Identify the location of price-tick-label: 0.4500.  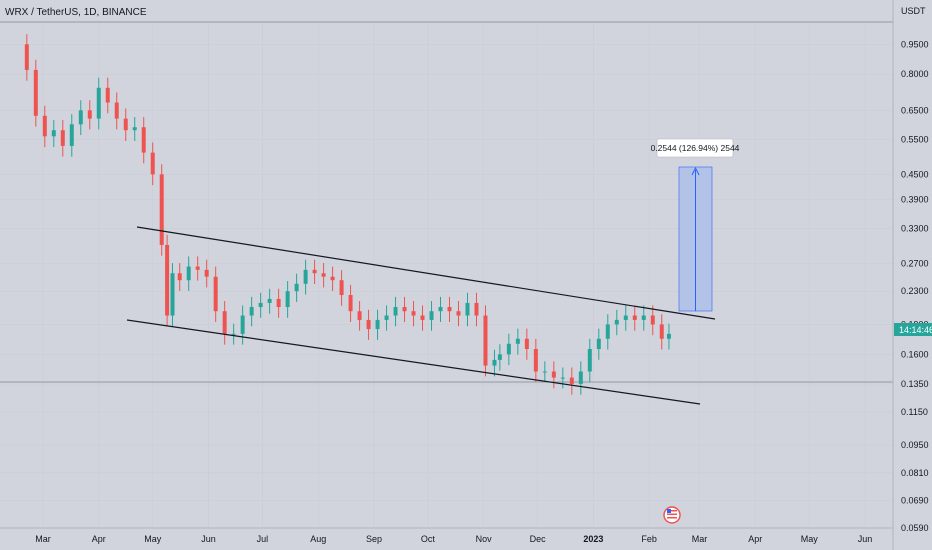
(915, 174).